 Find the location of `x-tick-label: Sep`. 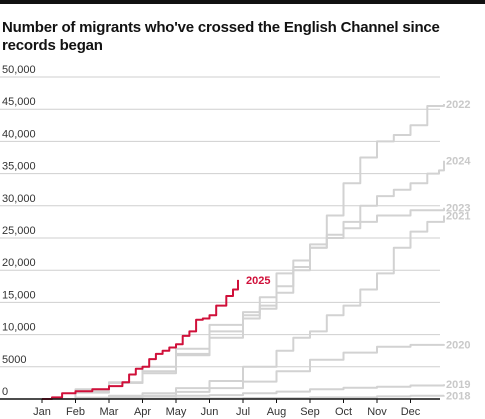

x-tick-label: Sep is located at coordinates (310, 412).